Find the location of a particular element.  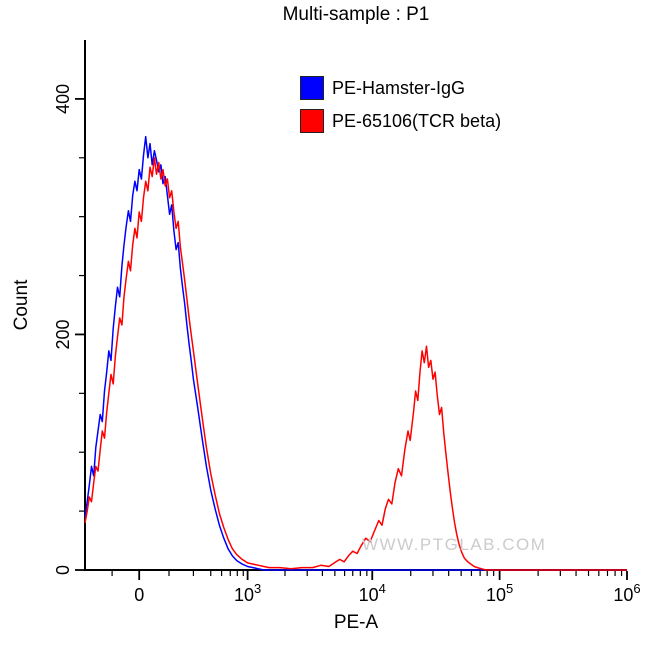

x-tick-label: 10⁴ is located at coordinates (372, 593).